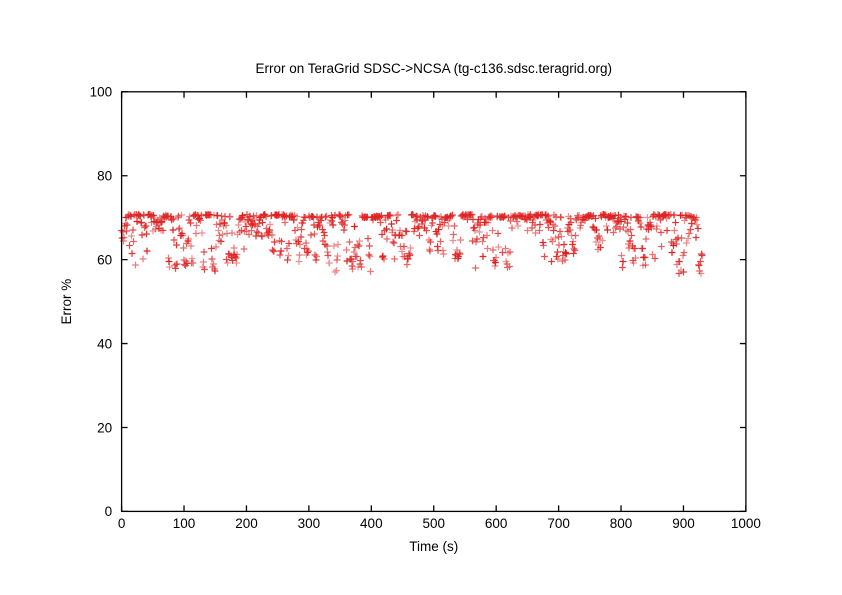  I want to click on y-tick-label: 40, so click(104, 343).